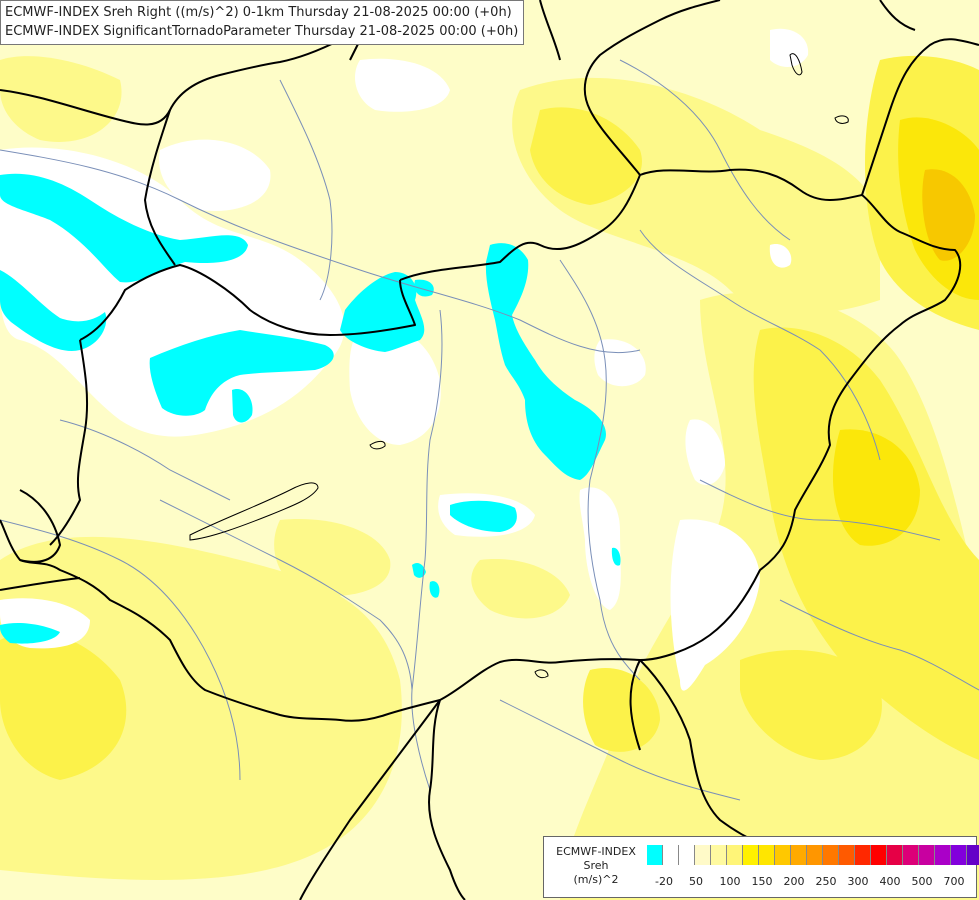 The width and height of the screenshot is (979, 900). I want to click on legend-label: 500, so click(922, 881).